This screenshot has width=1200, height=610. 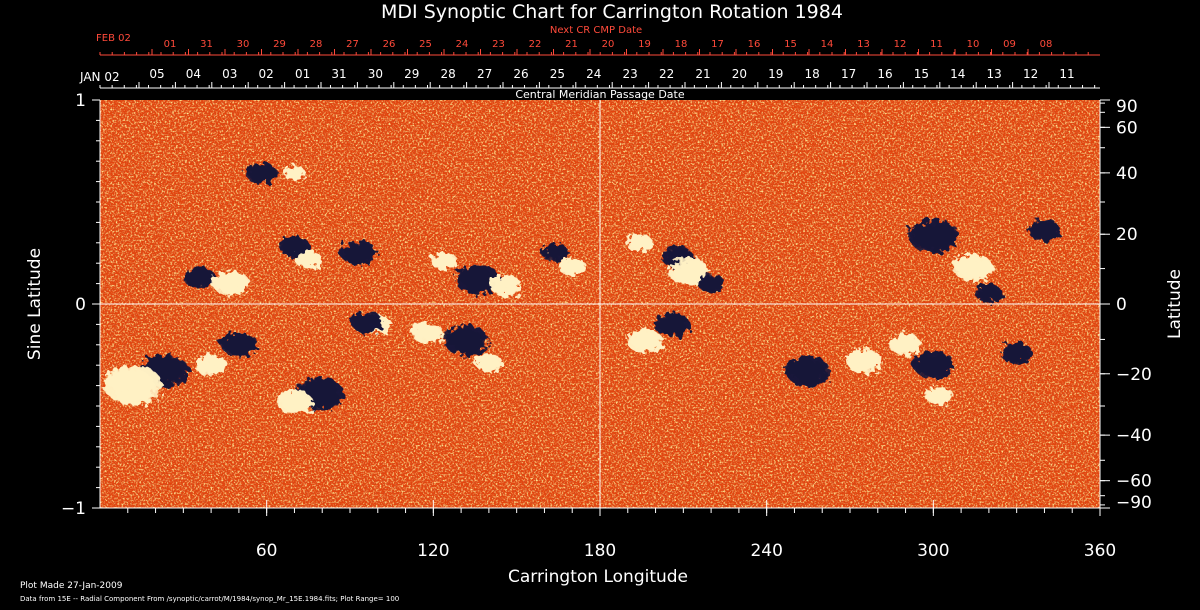 What do you see at coordinates (193, 74) in the screenshot?
I see `cmp-tick-label: 04` at bounding box center [193, 74].